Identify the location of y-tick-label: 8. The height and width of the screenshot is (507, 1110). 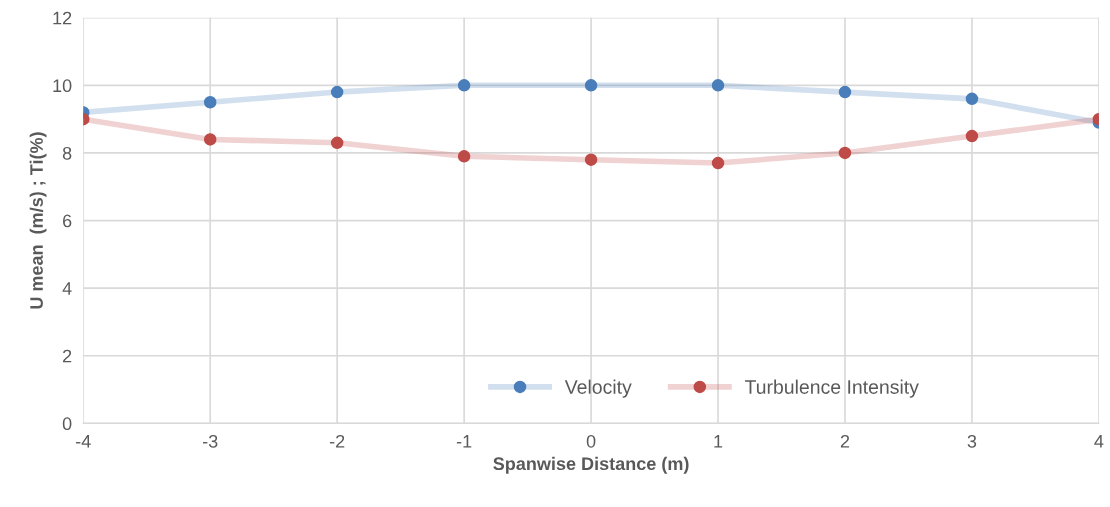
(67, 153).